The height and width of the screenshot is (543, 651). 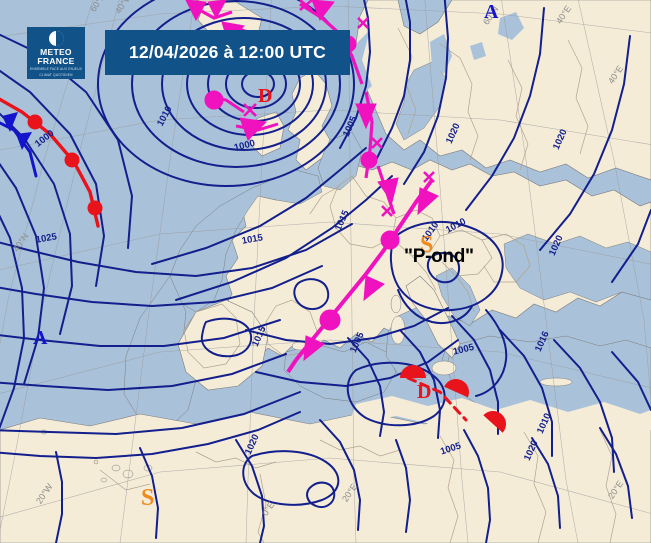 What do you see at coordinates (491, 353) in the screenshot?
I see `isobar-balkans-se` at bounding box center [491, 353].